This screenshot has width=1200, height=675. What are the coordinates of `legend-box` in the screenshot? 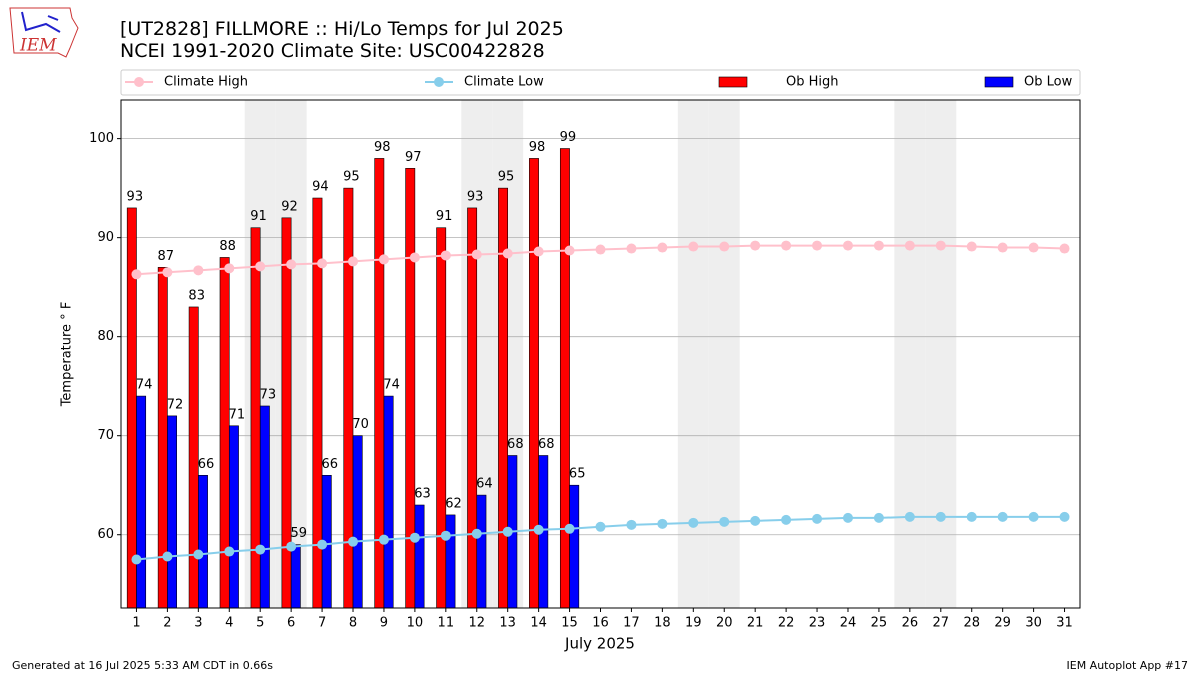 It's located at (600, 82).